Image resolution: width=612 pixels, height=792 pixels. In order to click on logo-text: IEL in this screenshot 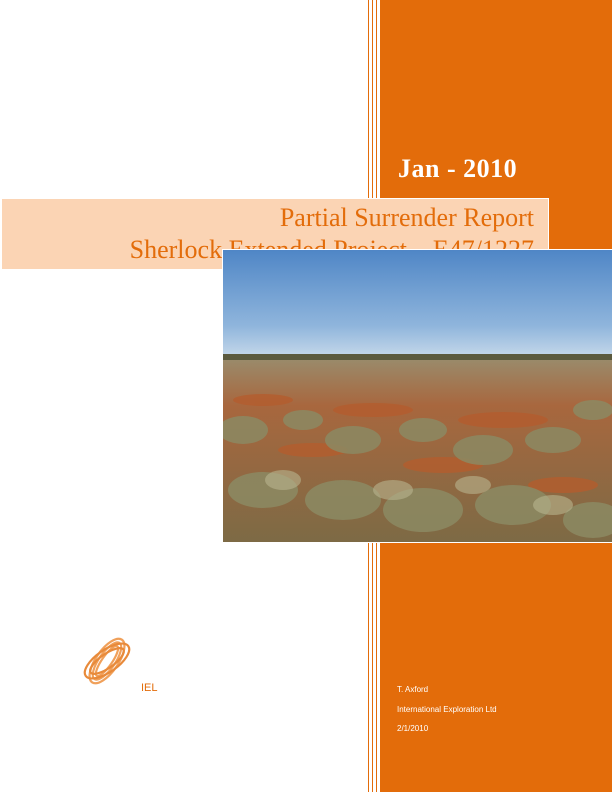, I will do `click(149, 688)`.